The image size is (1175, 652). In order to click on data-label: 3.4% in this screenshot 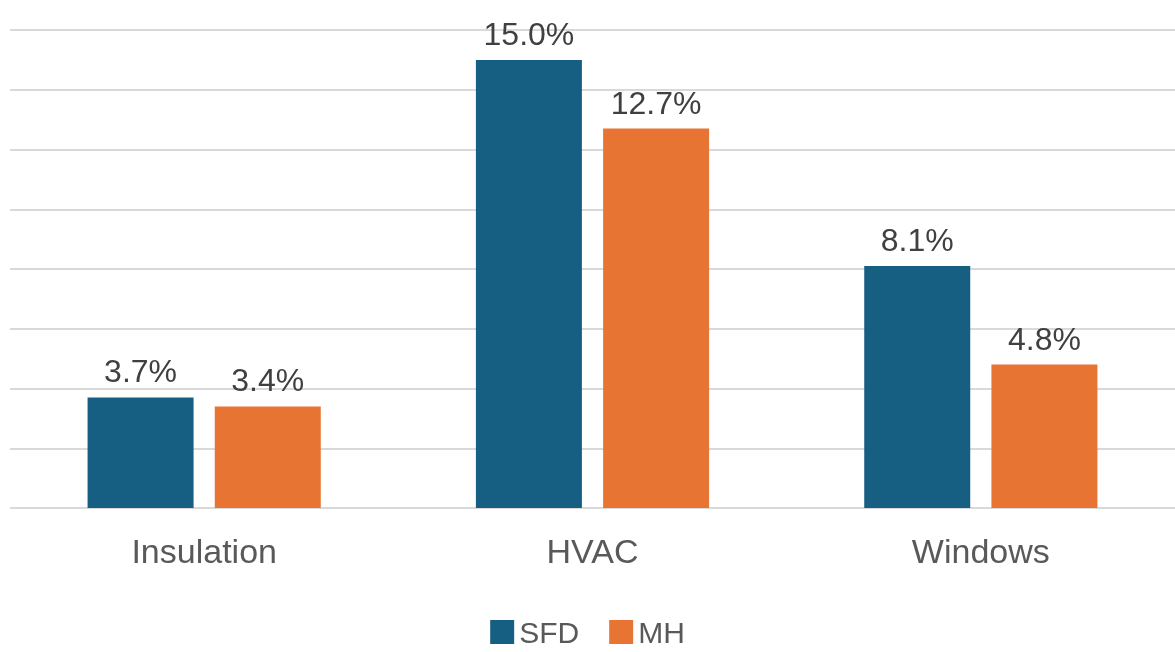, I will do `click(268, 380)`.